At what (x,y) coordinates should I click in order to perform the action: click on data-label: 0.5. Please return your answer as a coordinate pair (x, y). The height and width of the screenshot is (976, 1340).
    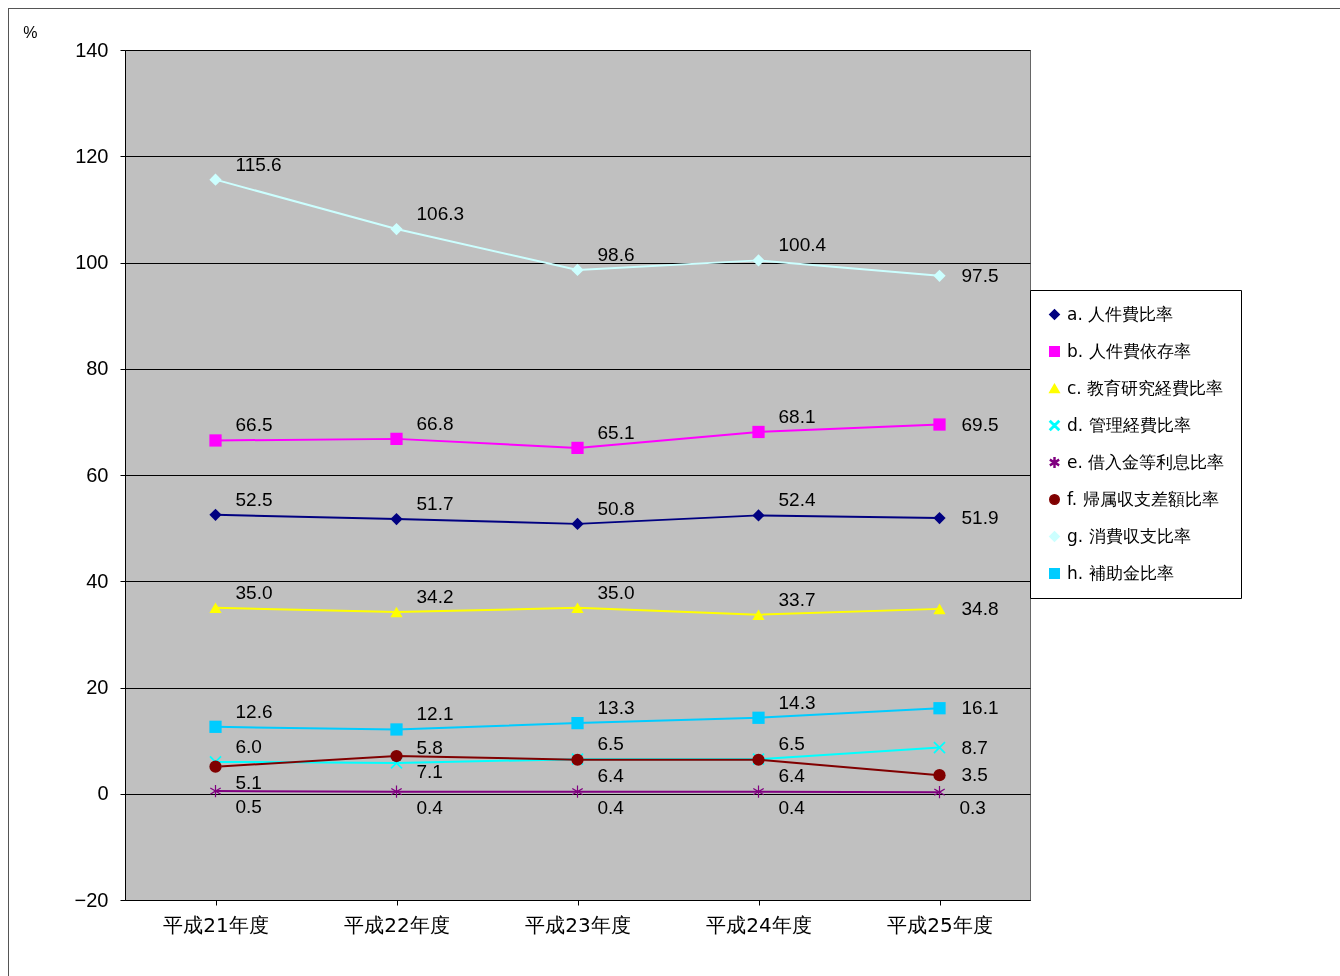
    Looking at the image, I should click on (248, 807).